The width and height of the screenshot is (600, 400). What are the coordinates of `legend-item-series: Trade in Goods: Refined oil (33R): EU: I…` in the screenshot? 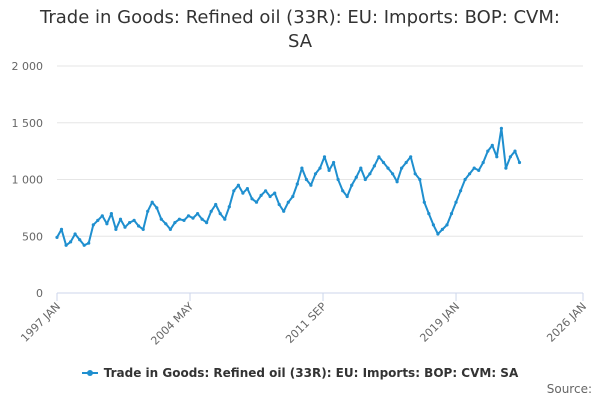 It's located at (299, 373).